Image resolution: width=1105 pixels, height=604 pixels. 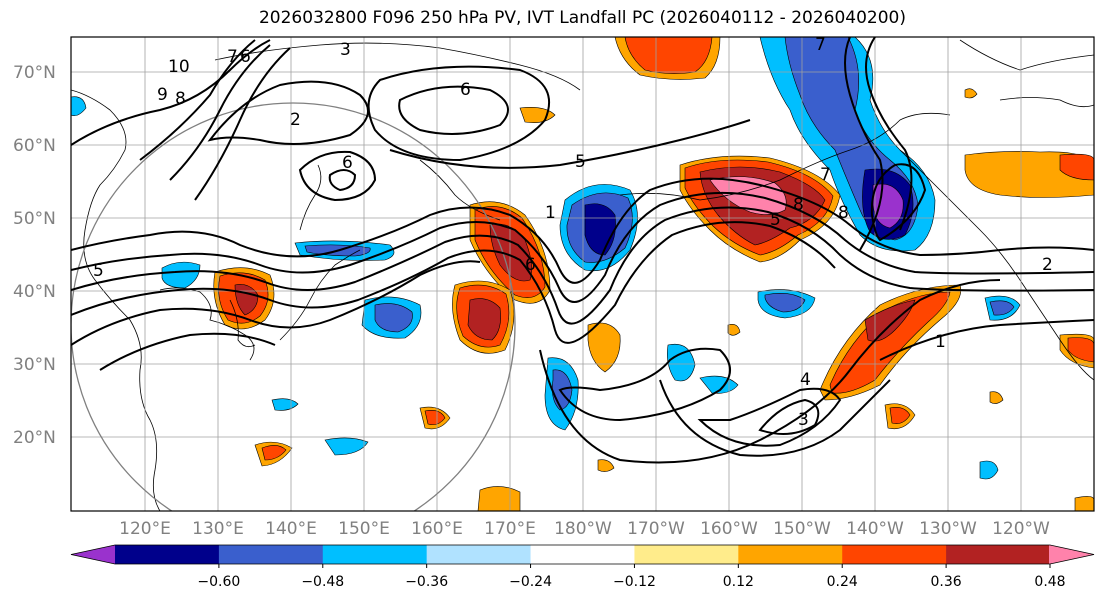 I want to click on lat-label: 20°N, so click(x=34, y=438).